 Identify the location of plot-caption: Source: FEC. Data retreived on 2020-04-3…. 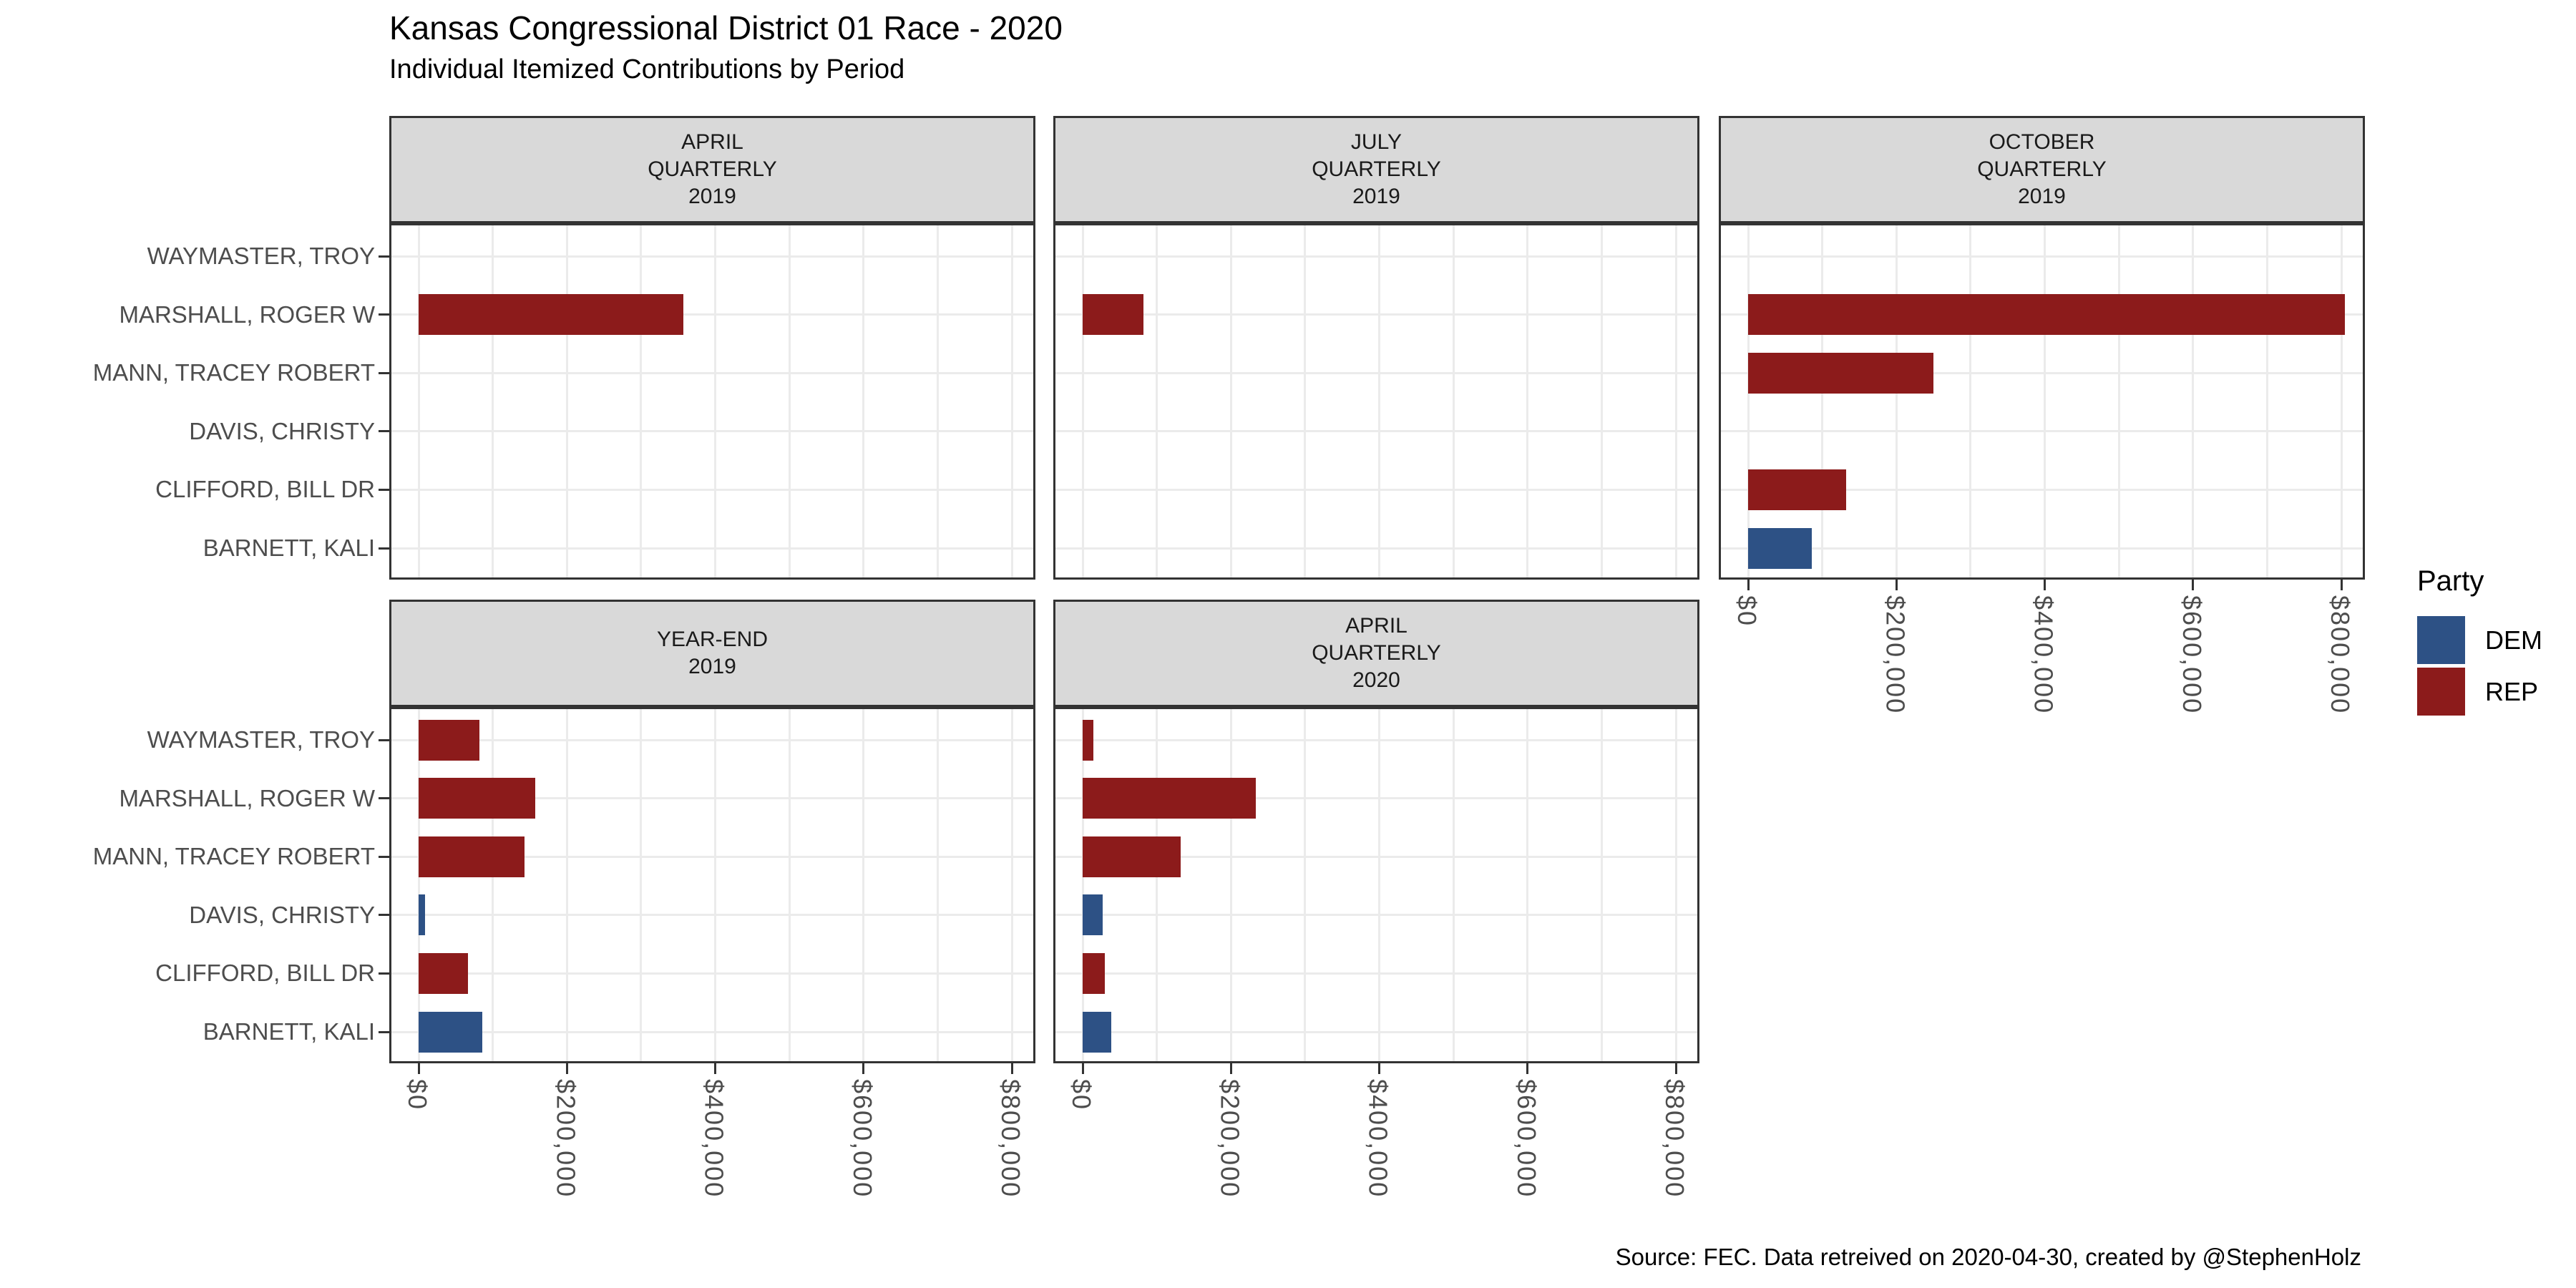
(1988, 1257).